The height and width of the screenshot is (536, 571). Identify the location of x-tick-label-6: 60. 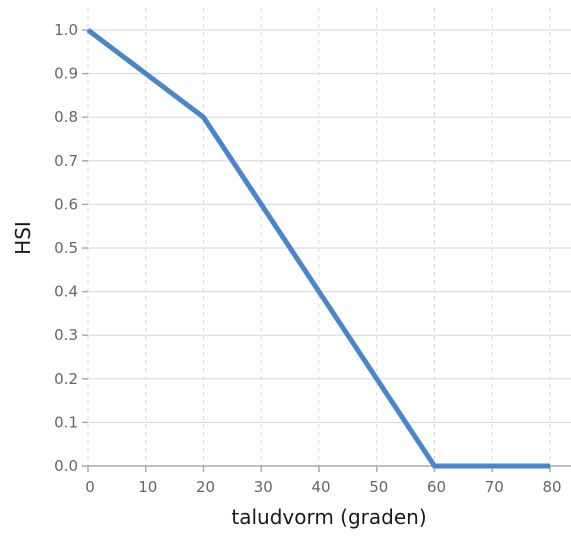
(436, 487).